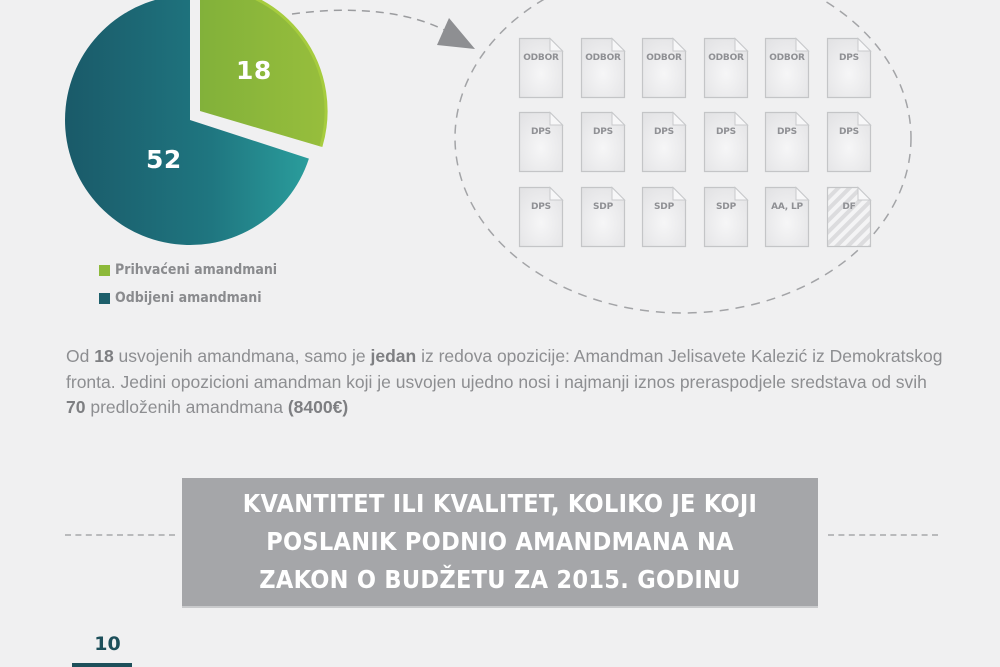  I want to click on page-number-bar, so click(102, 665).